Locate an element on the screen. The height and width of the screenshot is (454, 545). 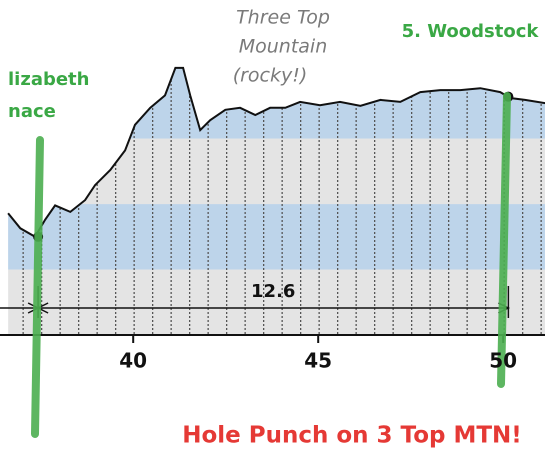
x-tick-label: 40 is located at coordinates (133, 361).